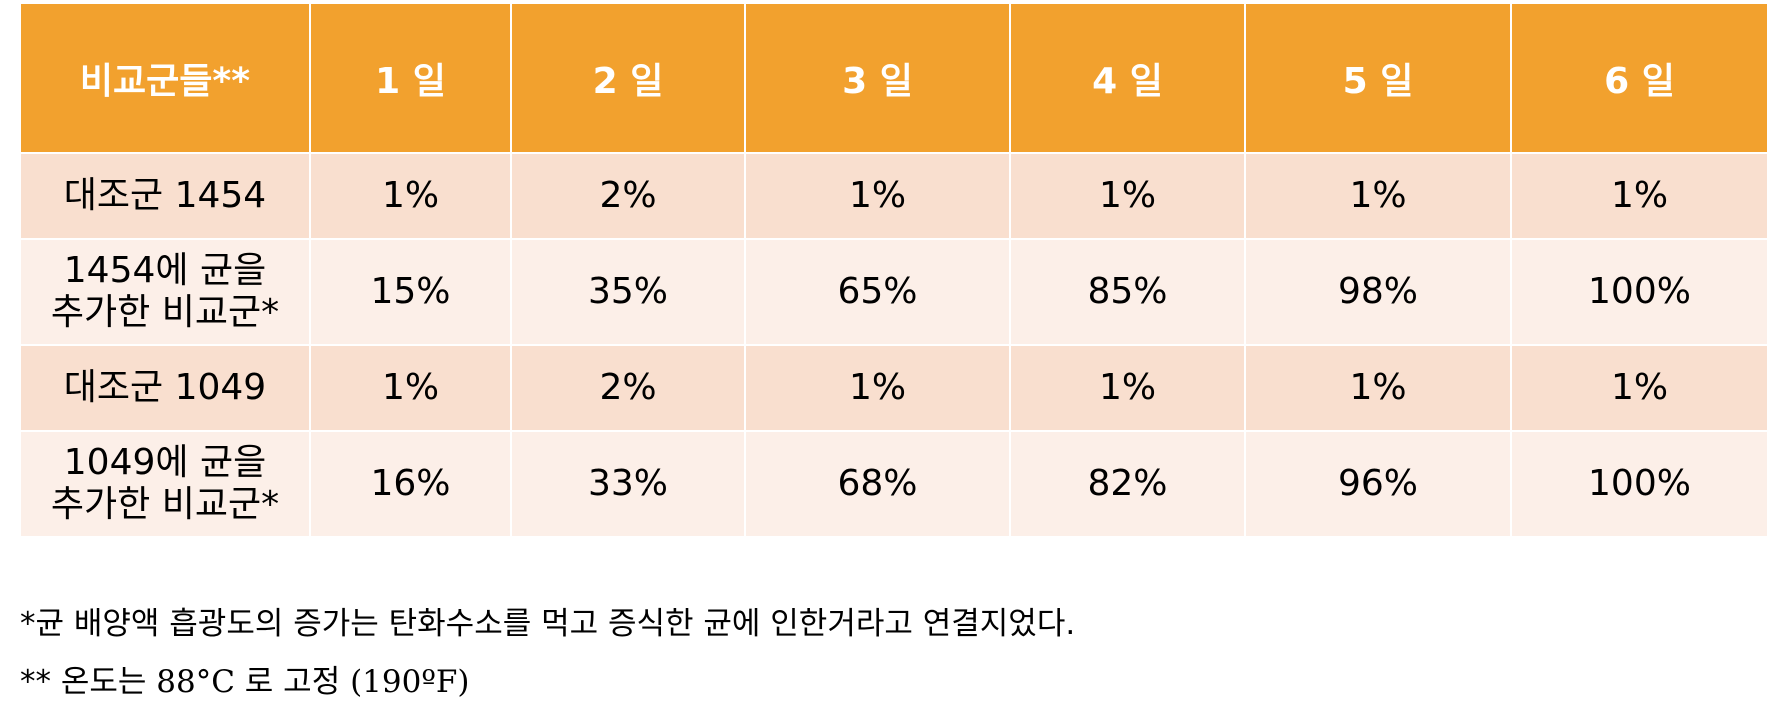 This screenshot has width=1771, height=728. I want to click on footnote-2-mid: 로 고정, so click(292, 682).